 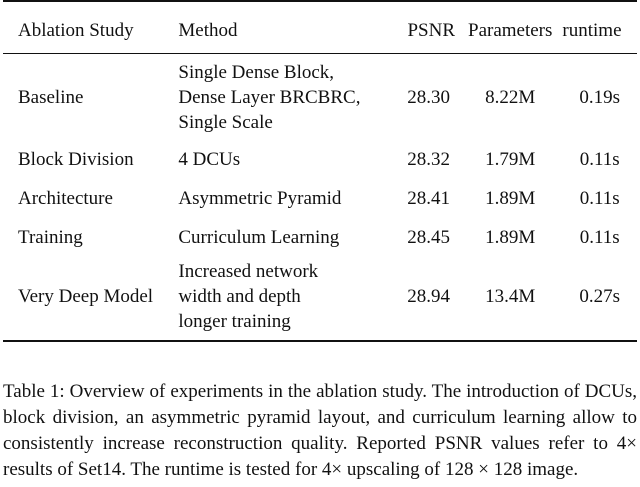 What do you see at coordinates (428, 237) in the screenshot?
I see `cell-psnr: 28.45` at bounding box center [428, 237].